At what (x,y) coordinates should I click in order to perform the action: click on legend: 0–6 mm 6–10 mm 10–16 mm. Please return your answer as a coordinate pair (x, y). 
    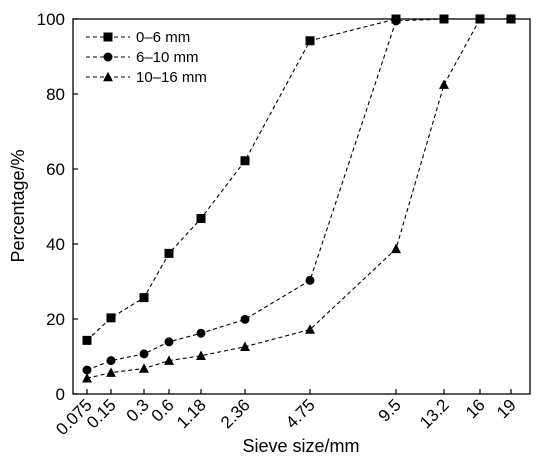
    Looking at the image, I should click on (146, 57).